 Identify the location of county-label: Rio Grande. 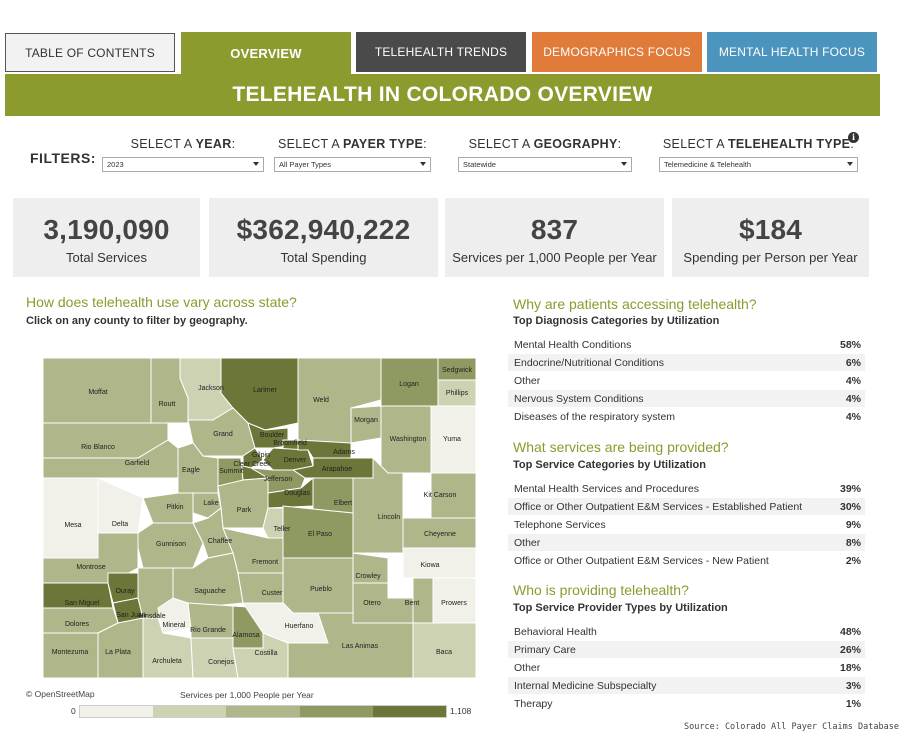
(208, 630).